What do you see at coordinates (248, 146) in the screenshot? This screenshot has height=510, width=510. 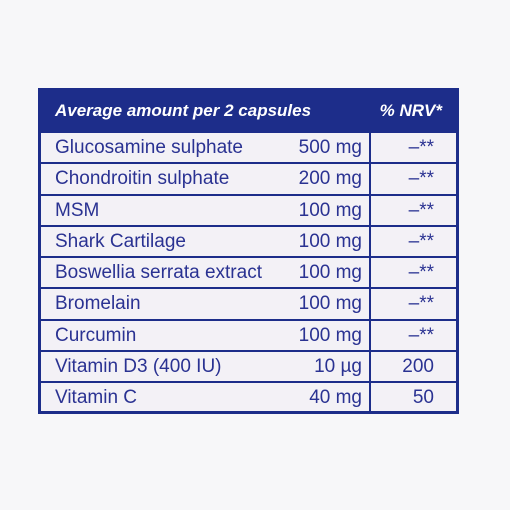 I see `table-row: Glucosamine sulphate 500 mg –**` at bounding box center [248, 146].